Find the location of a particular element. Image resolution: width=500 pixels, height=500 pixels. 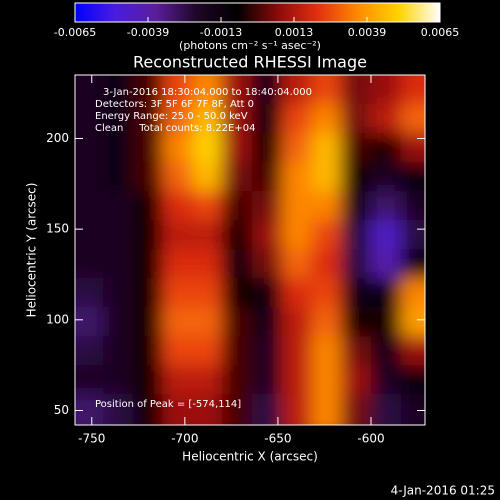

colorbar-tick-label: -0.0065 is located at coordinates (75, 32).